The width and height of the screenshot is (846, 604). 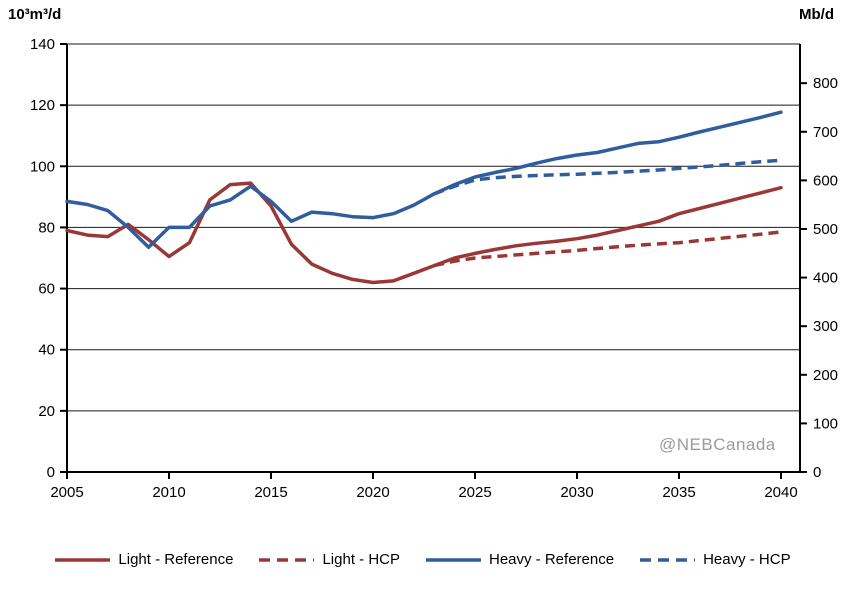 I want to click on right-axis-tick-label: 300, so click(x=825, y=326).